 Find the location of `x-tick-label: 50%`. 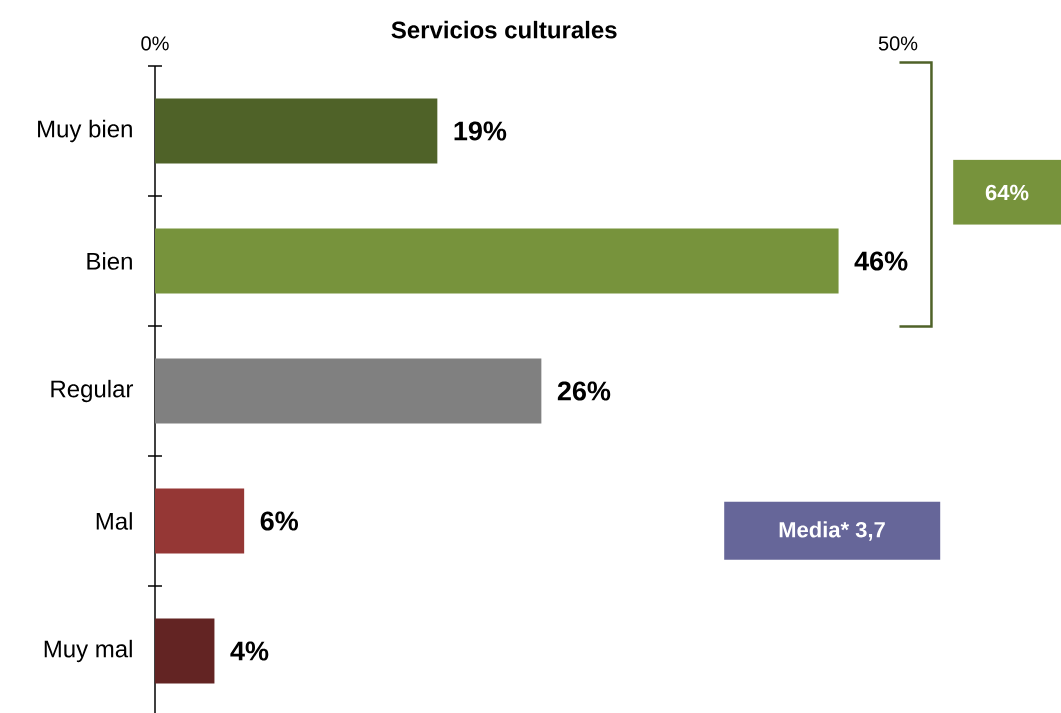

x-tick-label: 50% is located at coordinates (898, 43).